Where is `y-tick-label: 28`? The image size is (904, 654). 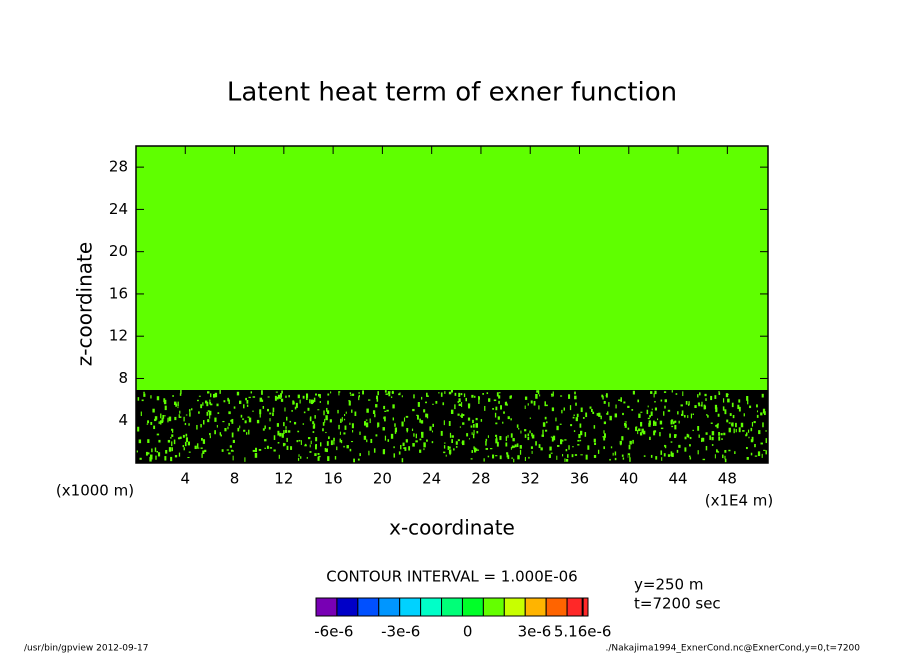 y-tick-label: 28 is located at coordinates (118, 167).